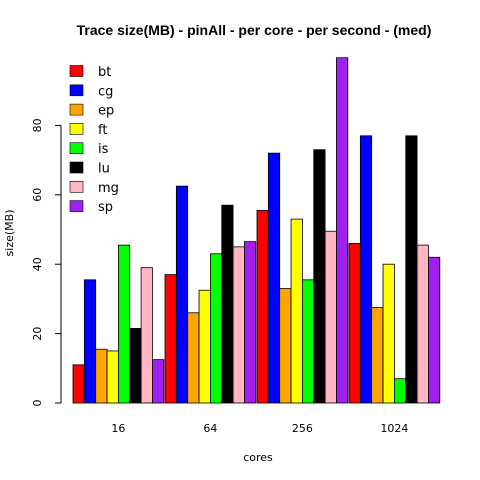 This screenshot has width=480, height=480. Describe the element at coordinates (76, 129) in the screenshot. I see `legend-swatch-ft` at that location.